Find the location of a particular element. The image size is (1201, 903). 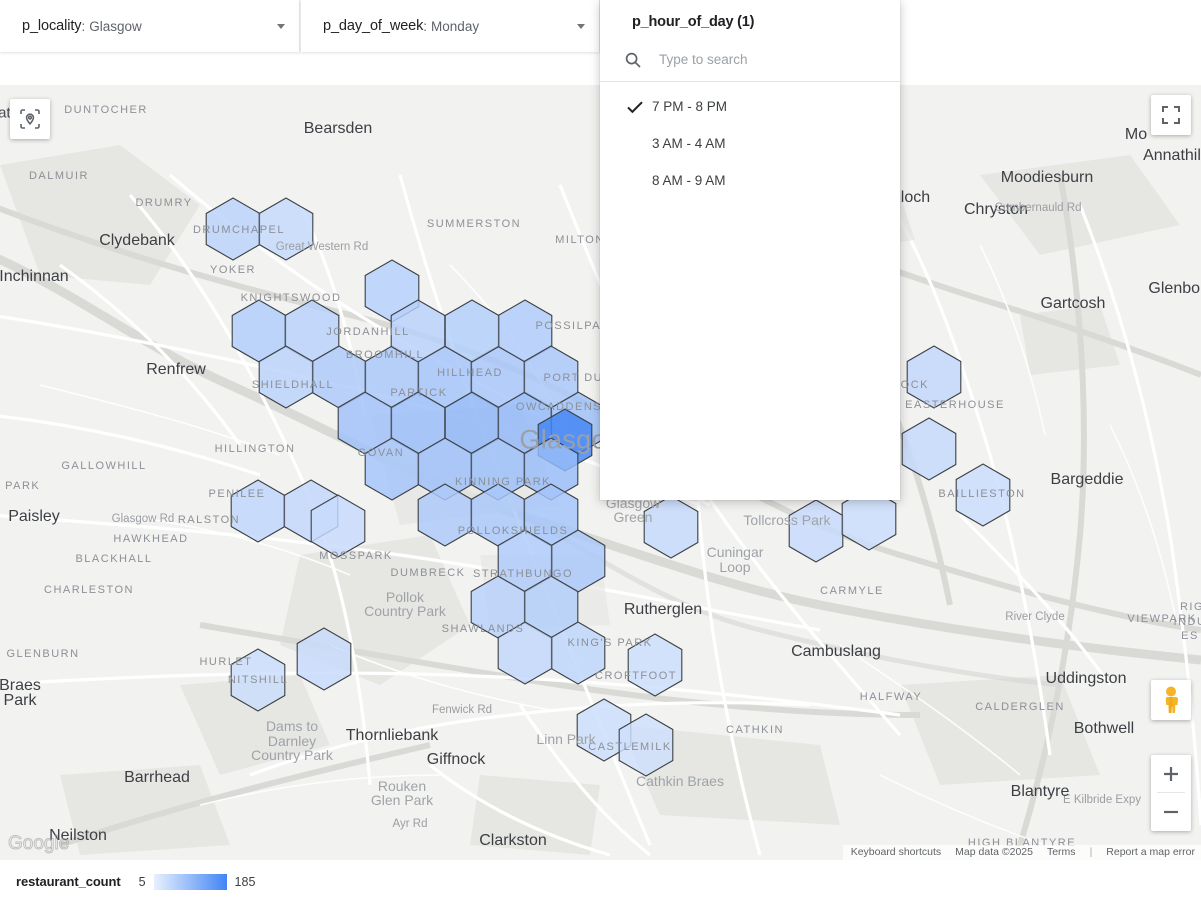

locate-button is located at coordinates (30, 119).